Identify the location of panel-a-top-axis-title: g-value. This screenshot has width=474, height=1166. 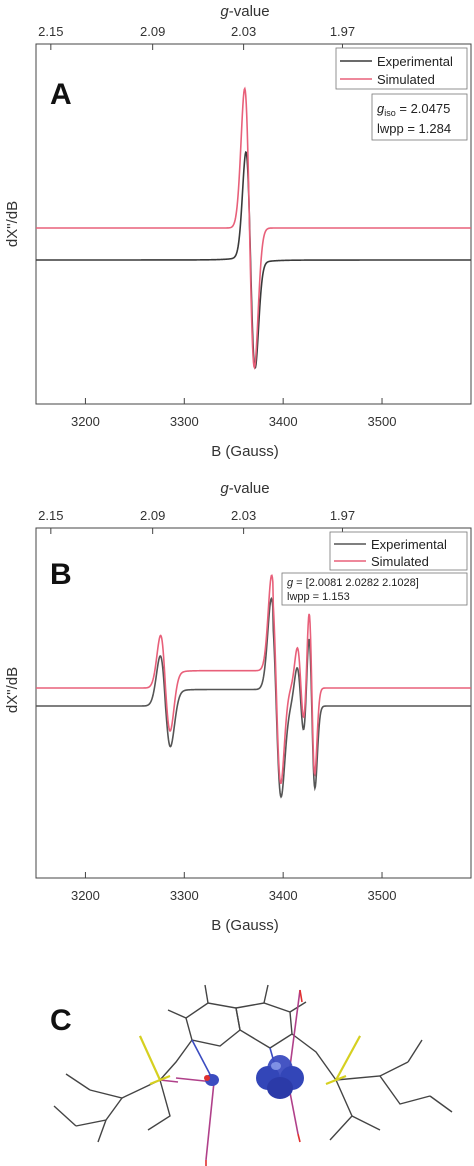
(244, 11).